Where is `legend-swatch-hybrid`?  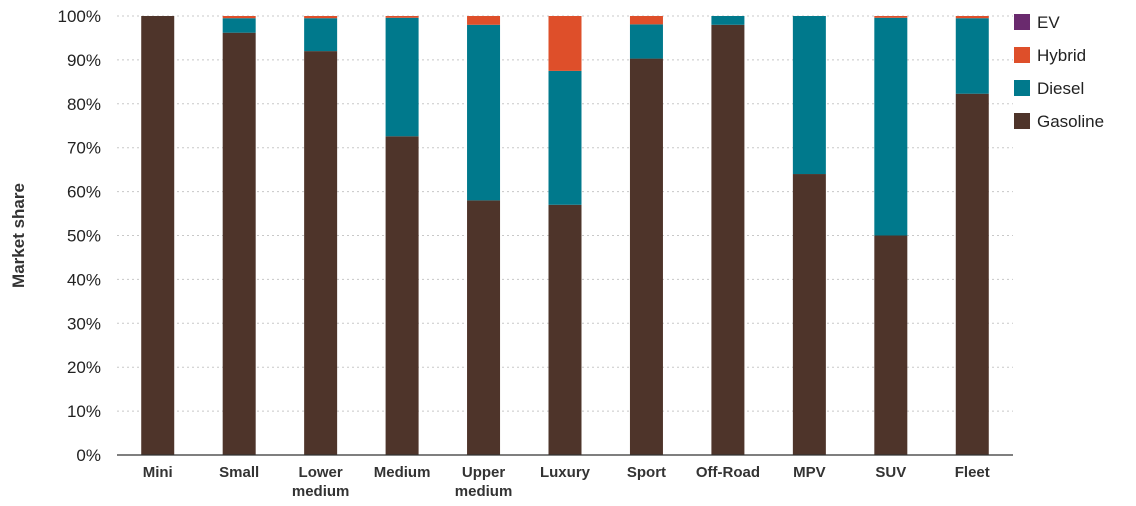 legend-swatch-hybrid is located at coordinates (1022, 55).